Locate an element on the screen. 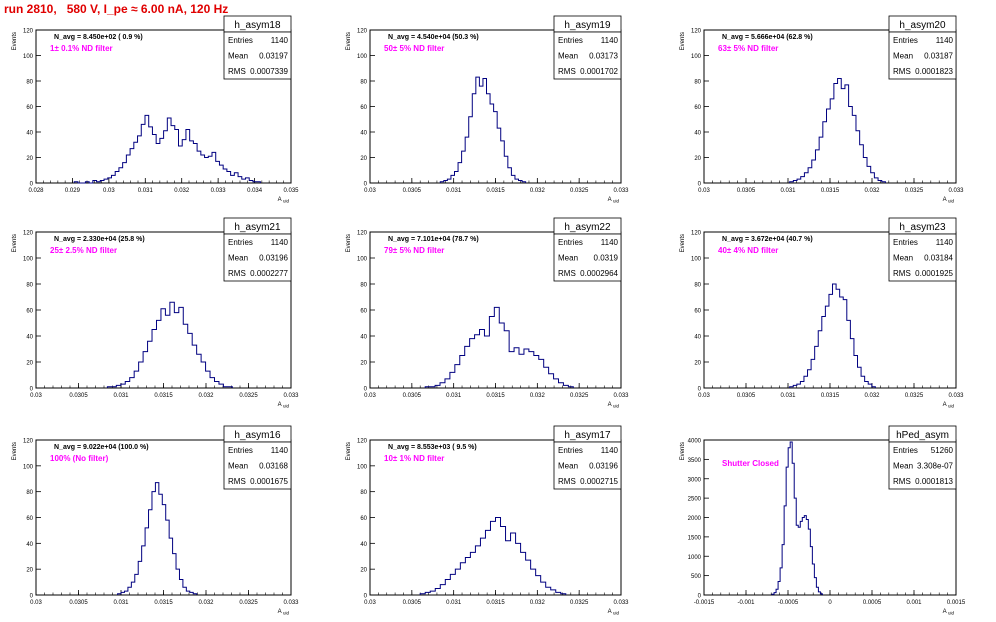 The width and height of the screenshot is (996, 622). stats-value: 0.03173 is located at coordinates (603, 56).